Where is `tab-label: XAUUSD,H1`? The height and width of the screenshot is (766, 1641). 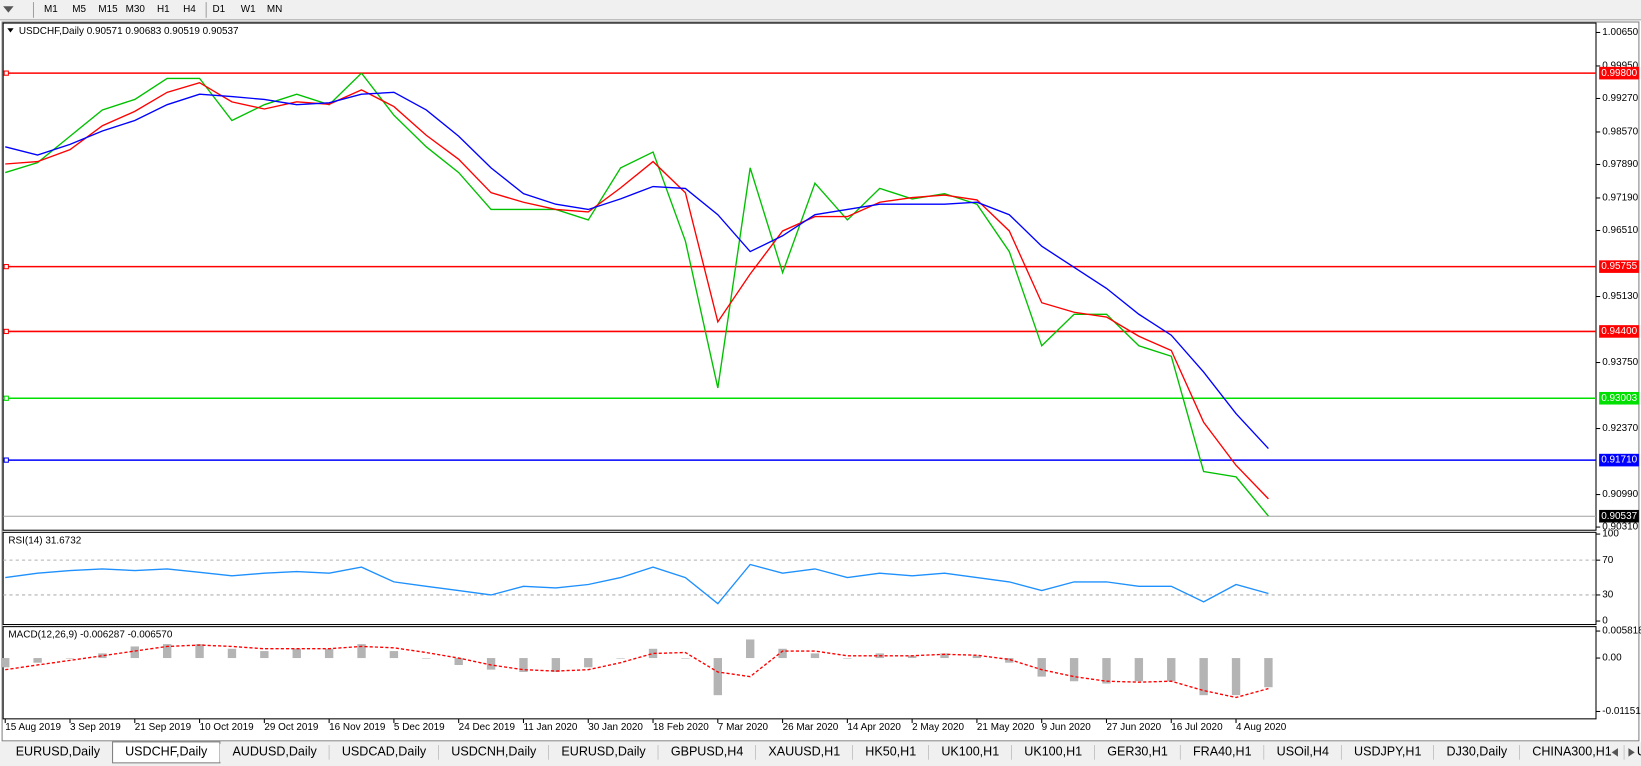
tab-label: XAUUSD,H1 is located at coordinates (804, 752).